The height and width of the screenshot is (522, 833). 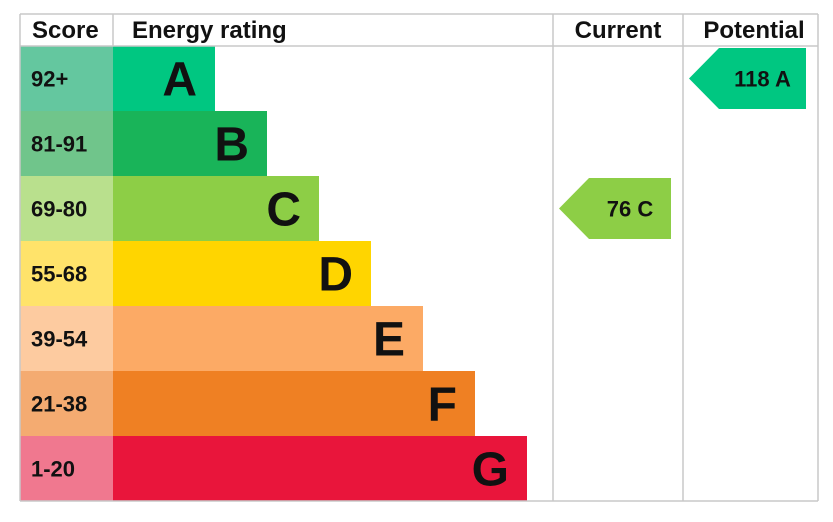 What do you see at coordinates (490, 470) in the screenshot?
I see `band-g-letter: G` at bounding box center [490, 470].